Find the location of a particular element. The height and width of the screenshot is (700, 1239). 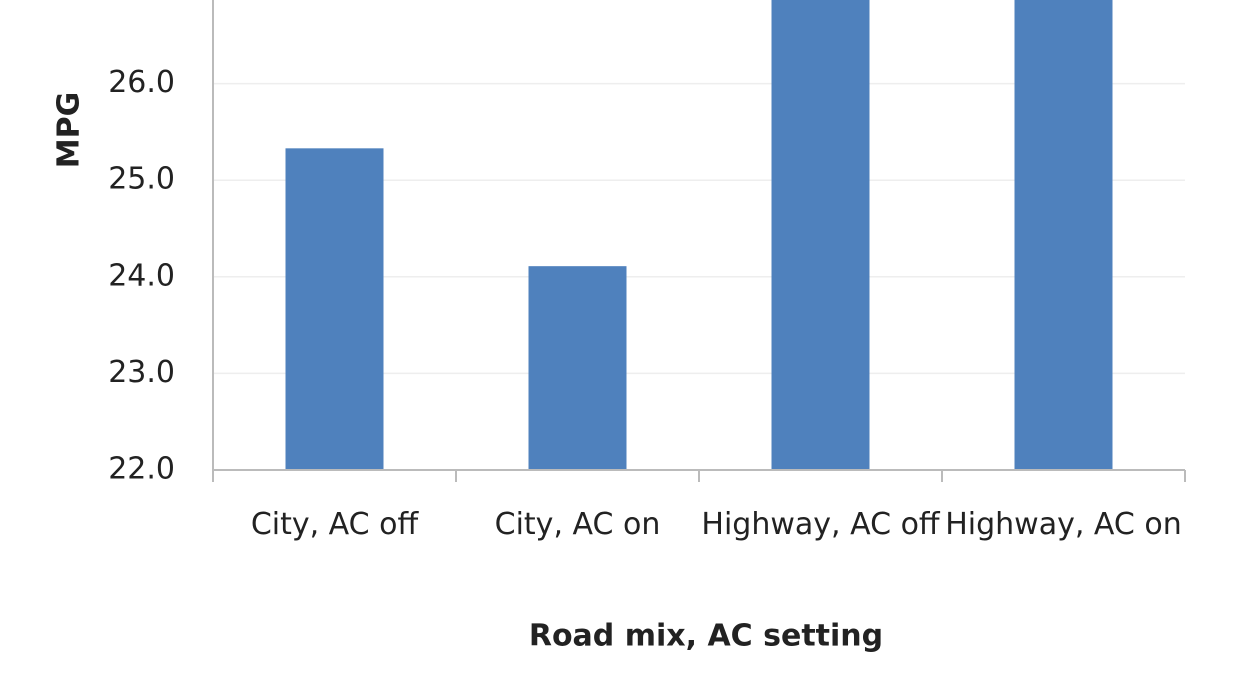

x-tick-label: City, AC on is located at coordinates (577, 524).